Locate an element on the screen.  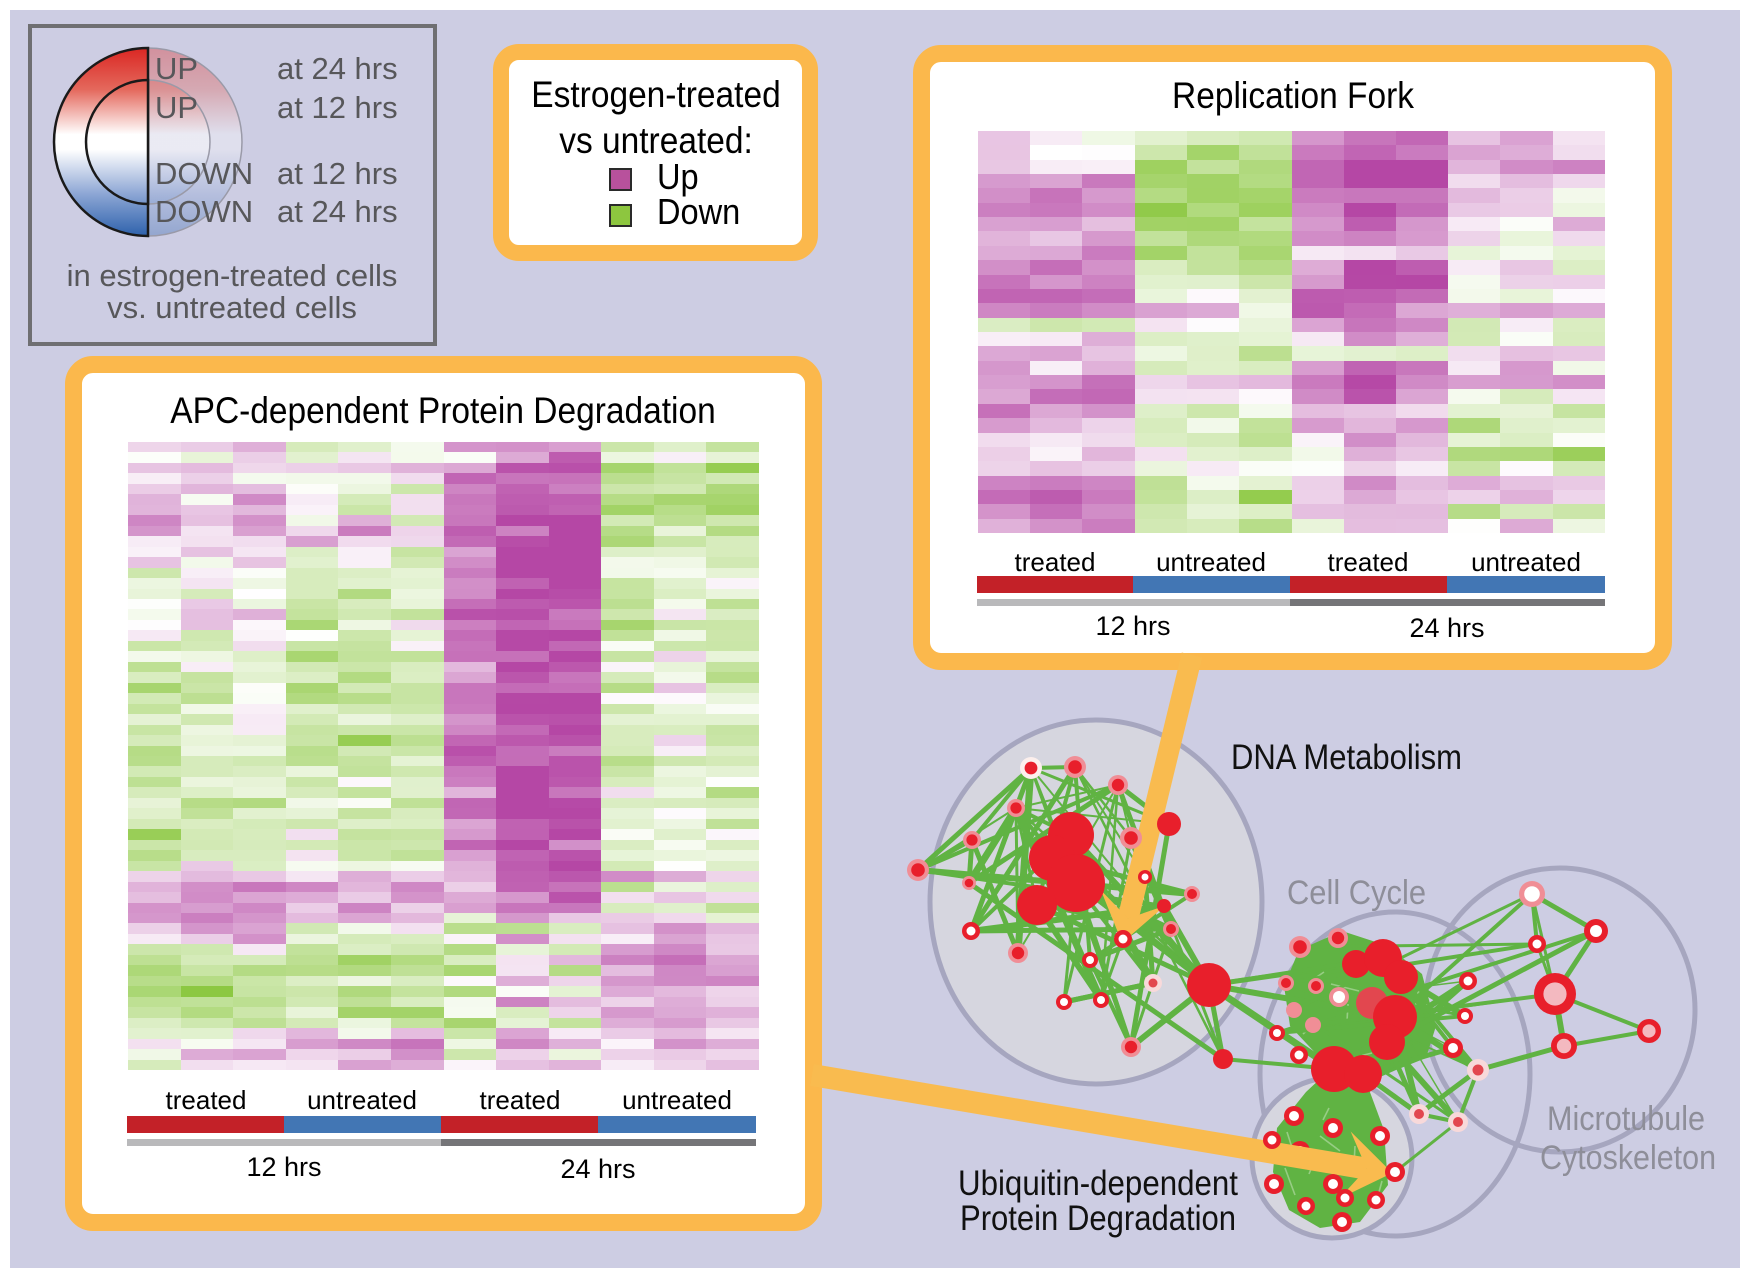
svg-text: in estrogen-treated cells is located at coordinates (232, 275).